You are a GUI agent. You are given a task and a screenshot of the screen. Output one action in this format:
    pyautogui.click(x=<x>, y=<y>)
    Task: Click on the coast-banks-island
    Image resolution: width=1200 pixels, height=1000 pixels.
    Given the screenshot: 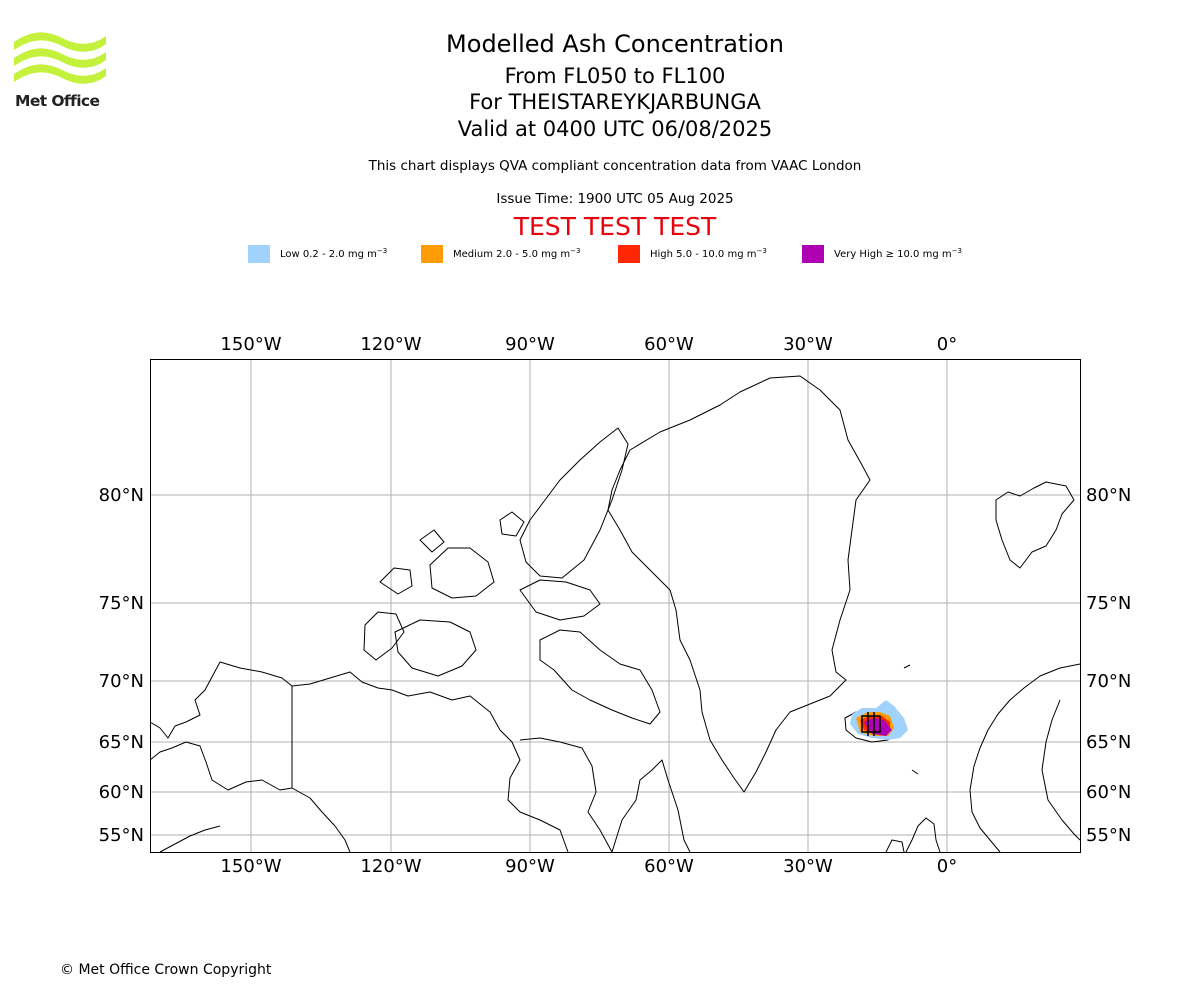 What is the action you would take?
    pyautogui.click(x=384, y=636)
    